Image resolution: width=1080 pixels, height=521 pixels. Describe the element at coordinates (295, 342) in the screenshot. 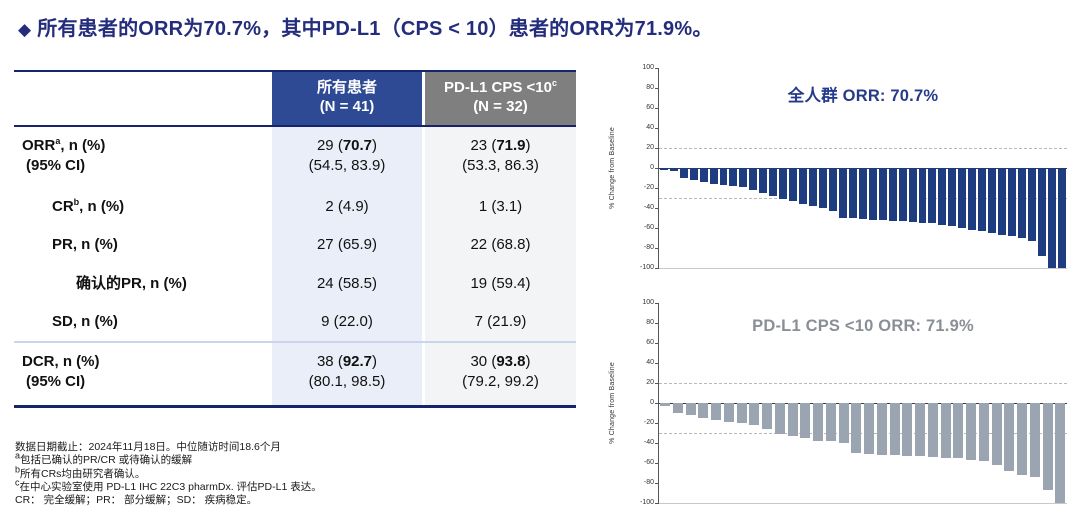

I see `table-separator` at that location.